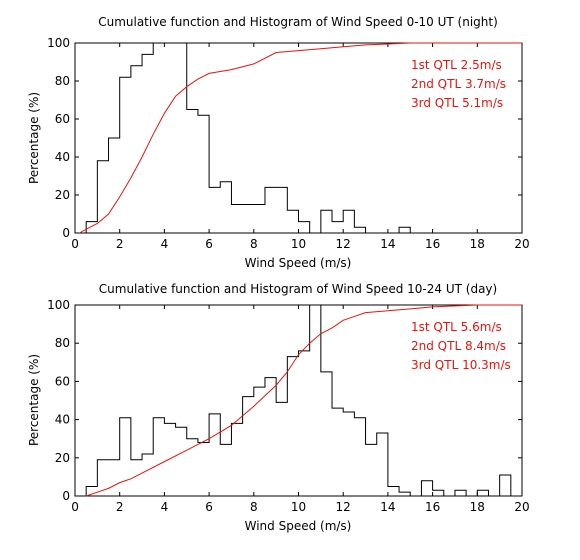 Image resolution: width=580 pixels, height=560 pixels. What do you see at coordinates (461, 365) in the screenshot?
I see `quantile-annotation: 3rd QTL 10.3m/s` at bounding box center [461, 365].